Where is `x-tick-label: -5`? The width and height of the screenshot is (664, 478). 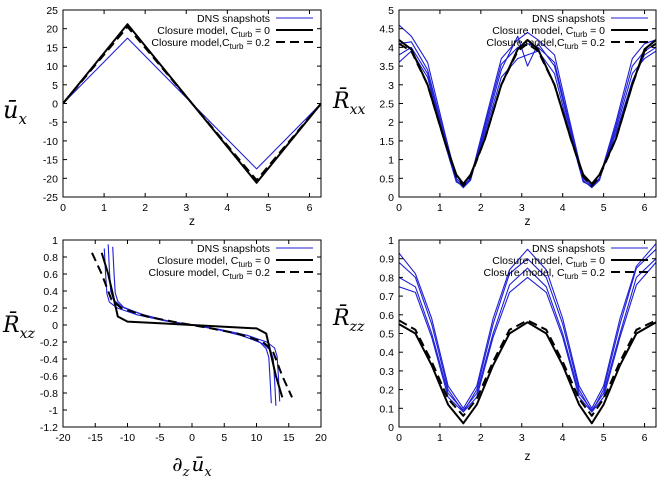
x-tick-label: -5 is located at coordinates (159, 438).